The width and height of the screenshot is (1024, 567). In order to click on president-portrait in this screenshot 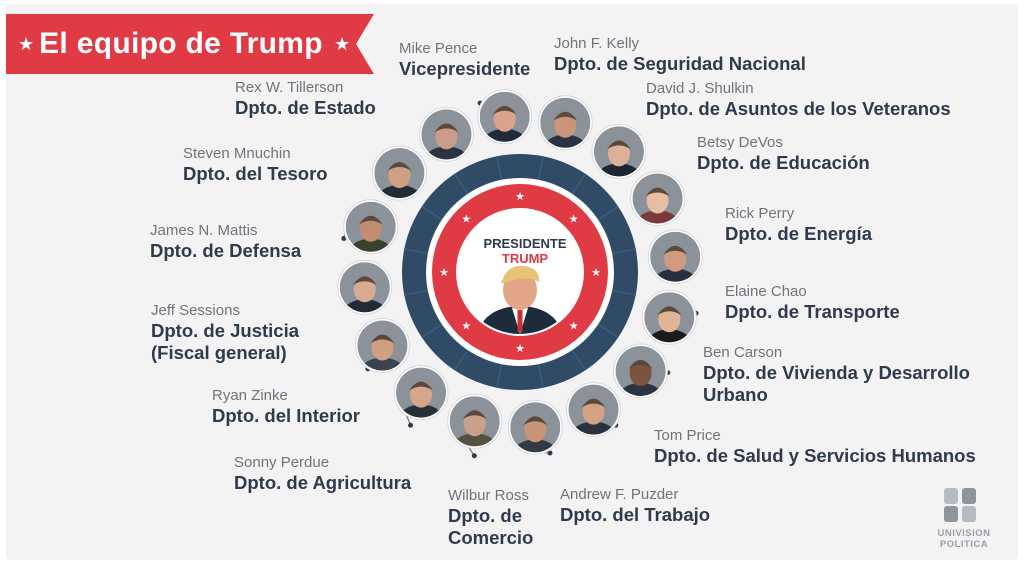, I will do `click(520, 272)`.